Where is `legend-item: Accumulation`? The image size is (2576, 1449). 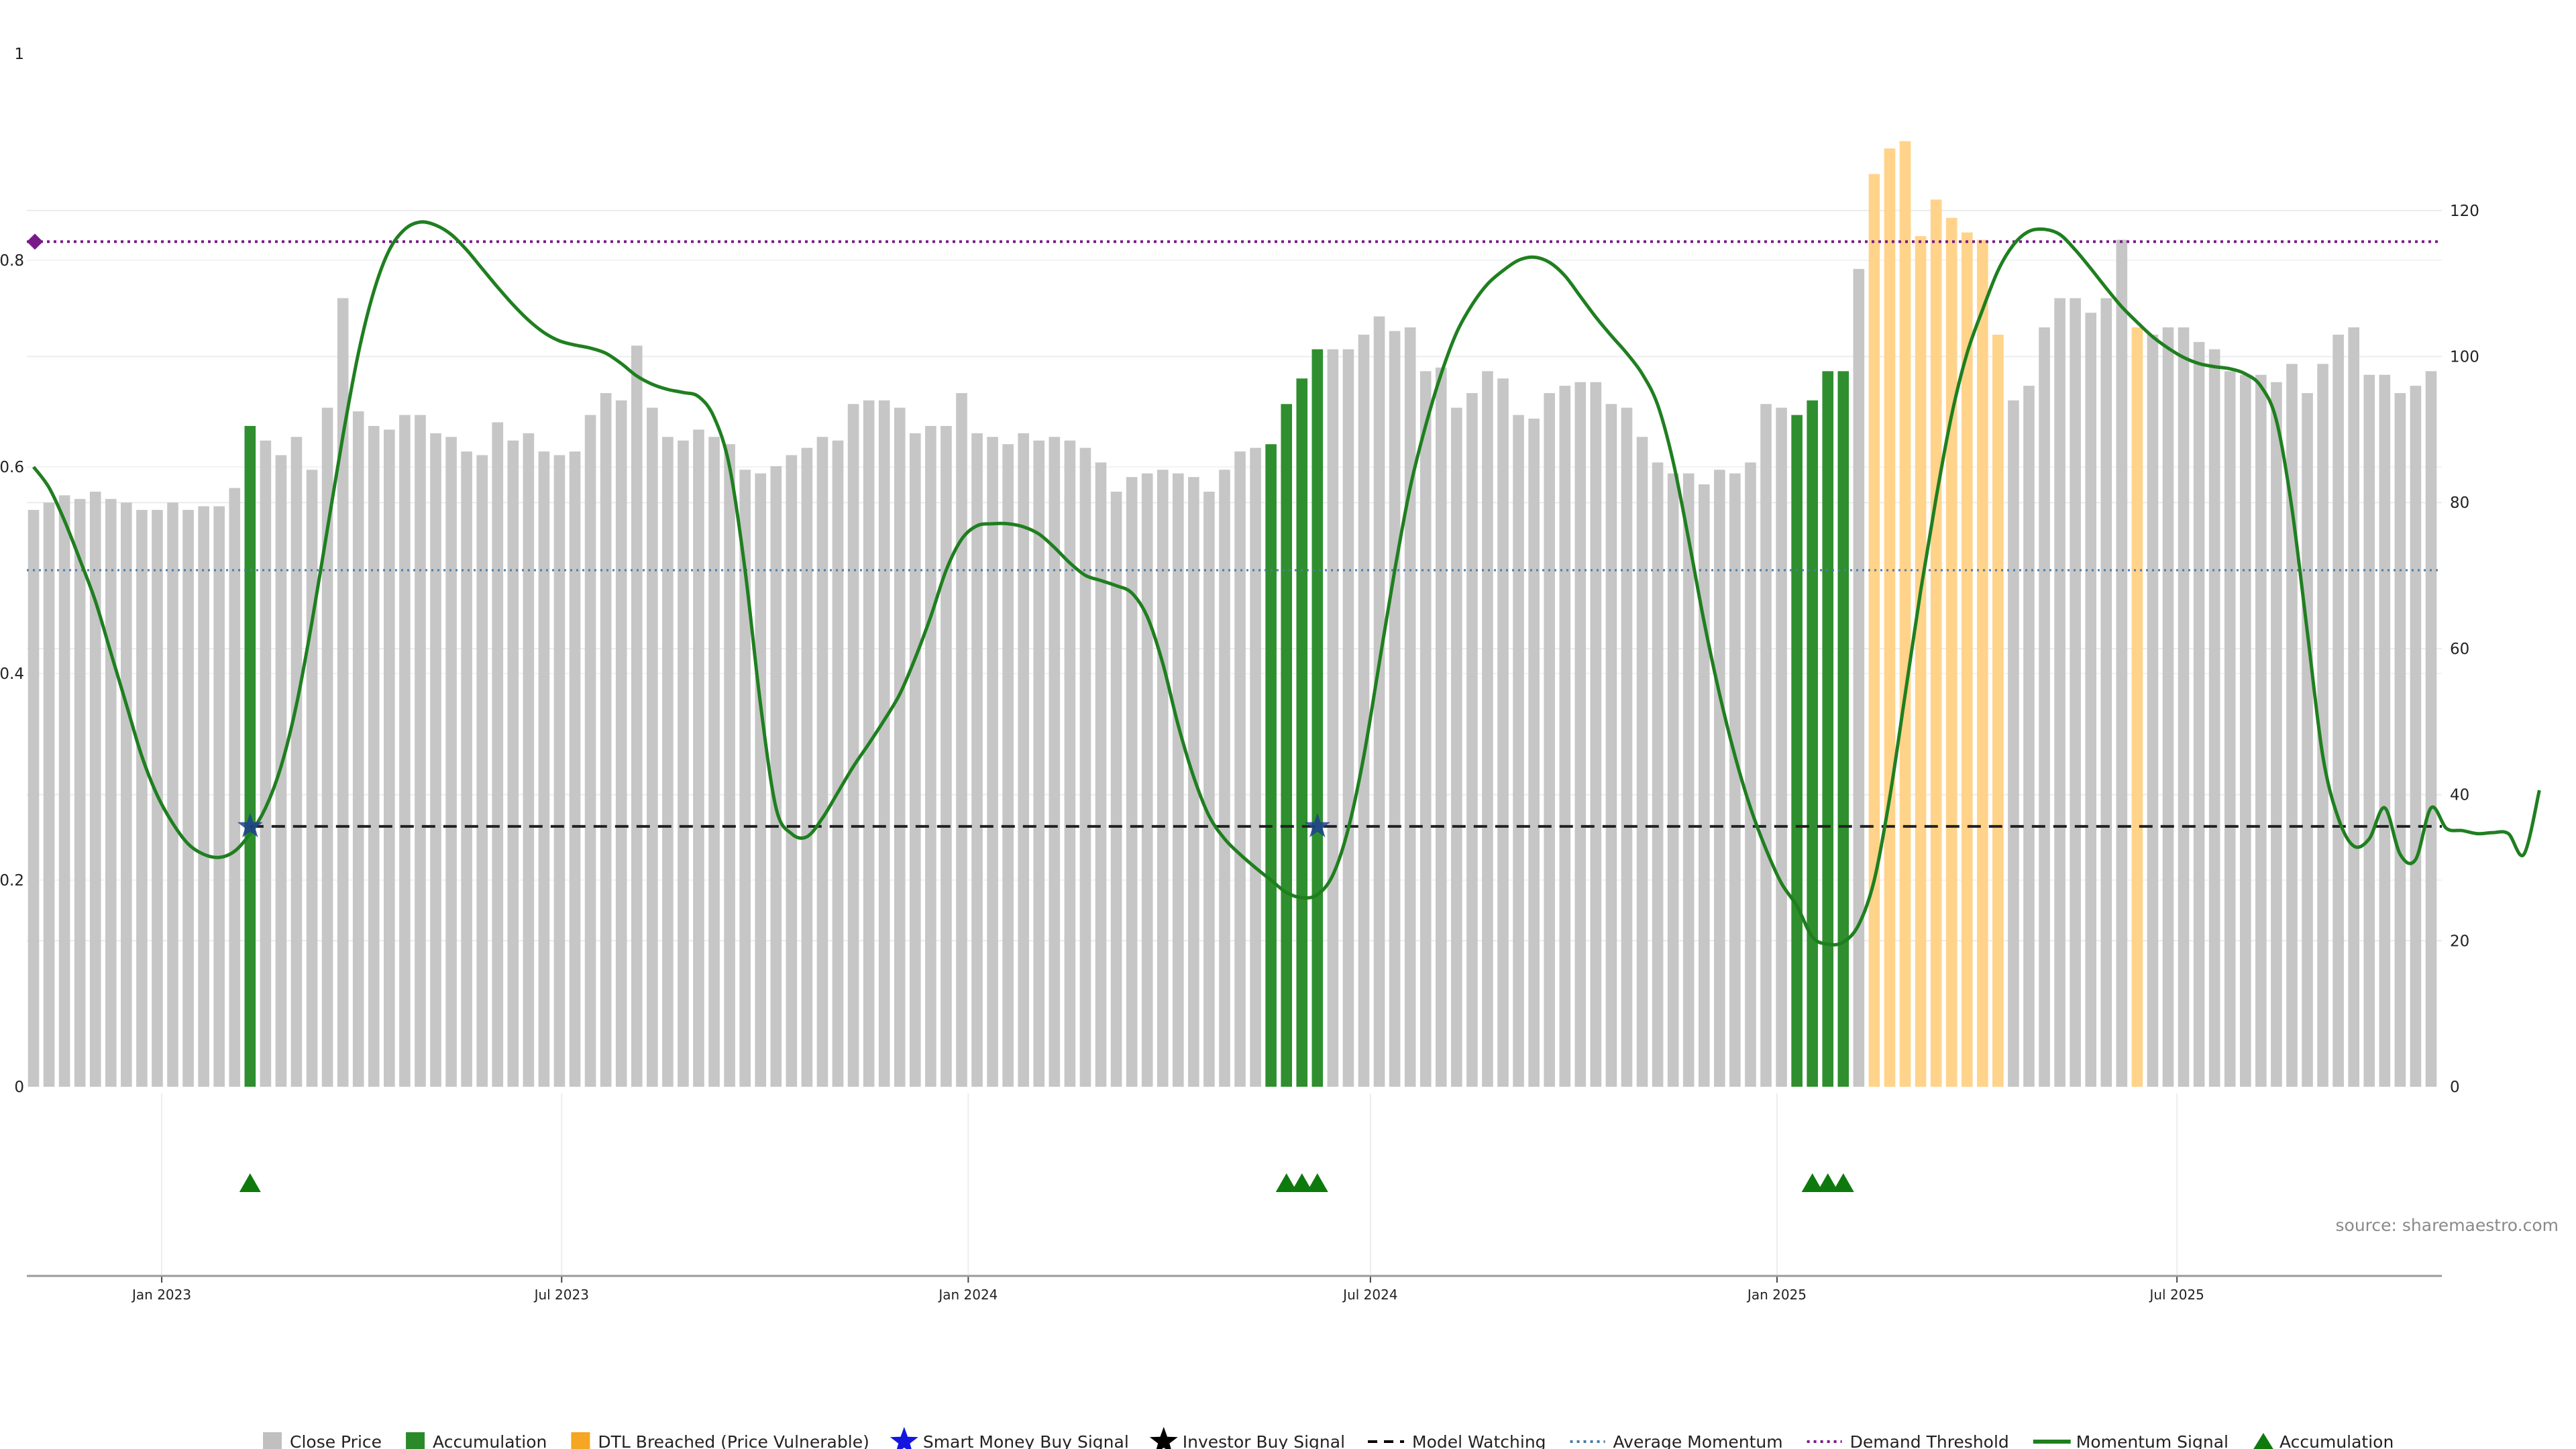
legend-item: Accumulation is located at coordinates (476, 1440).